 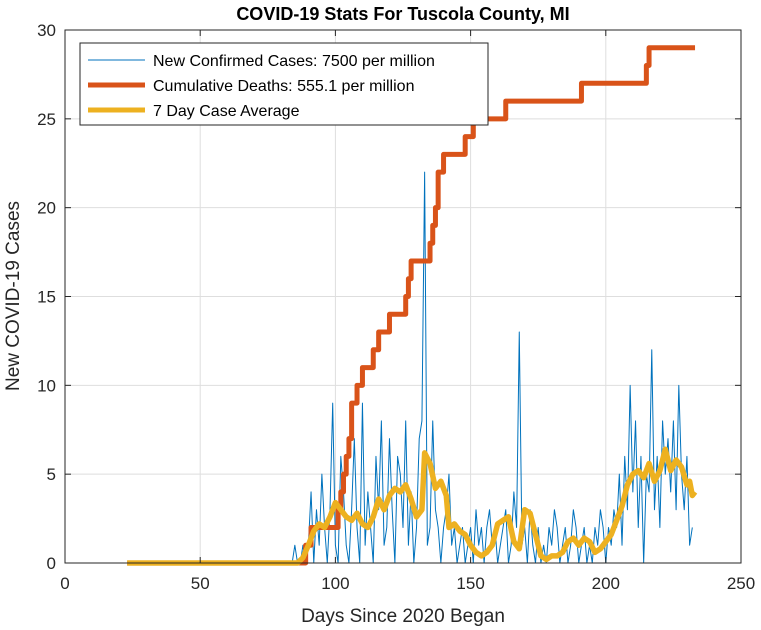 What do you see at coordinates (46, 119) in the screenshot?
I see `y-tick-label: 25` at bounding box center [46, 119].